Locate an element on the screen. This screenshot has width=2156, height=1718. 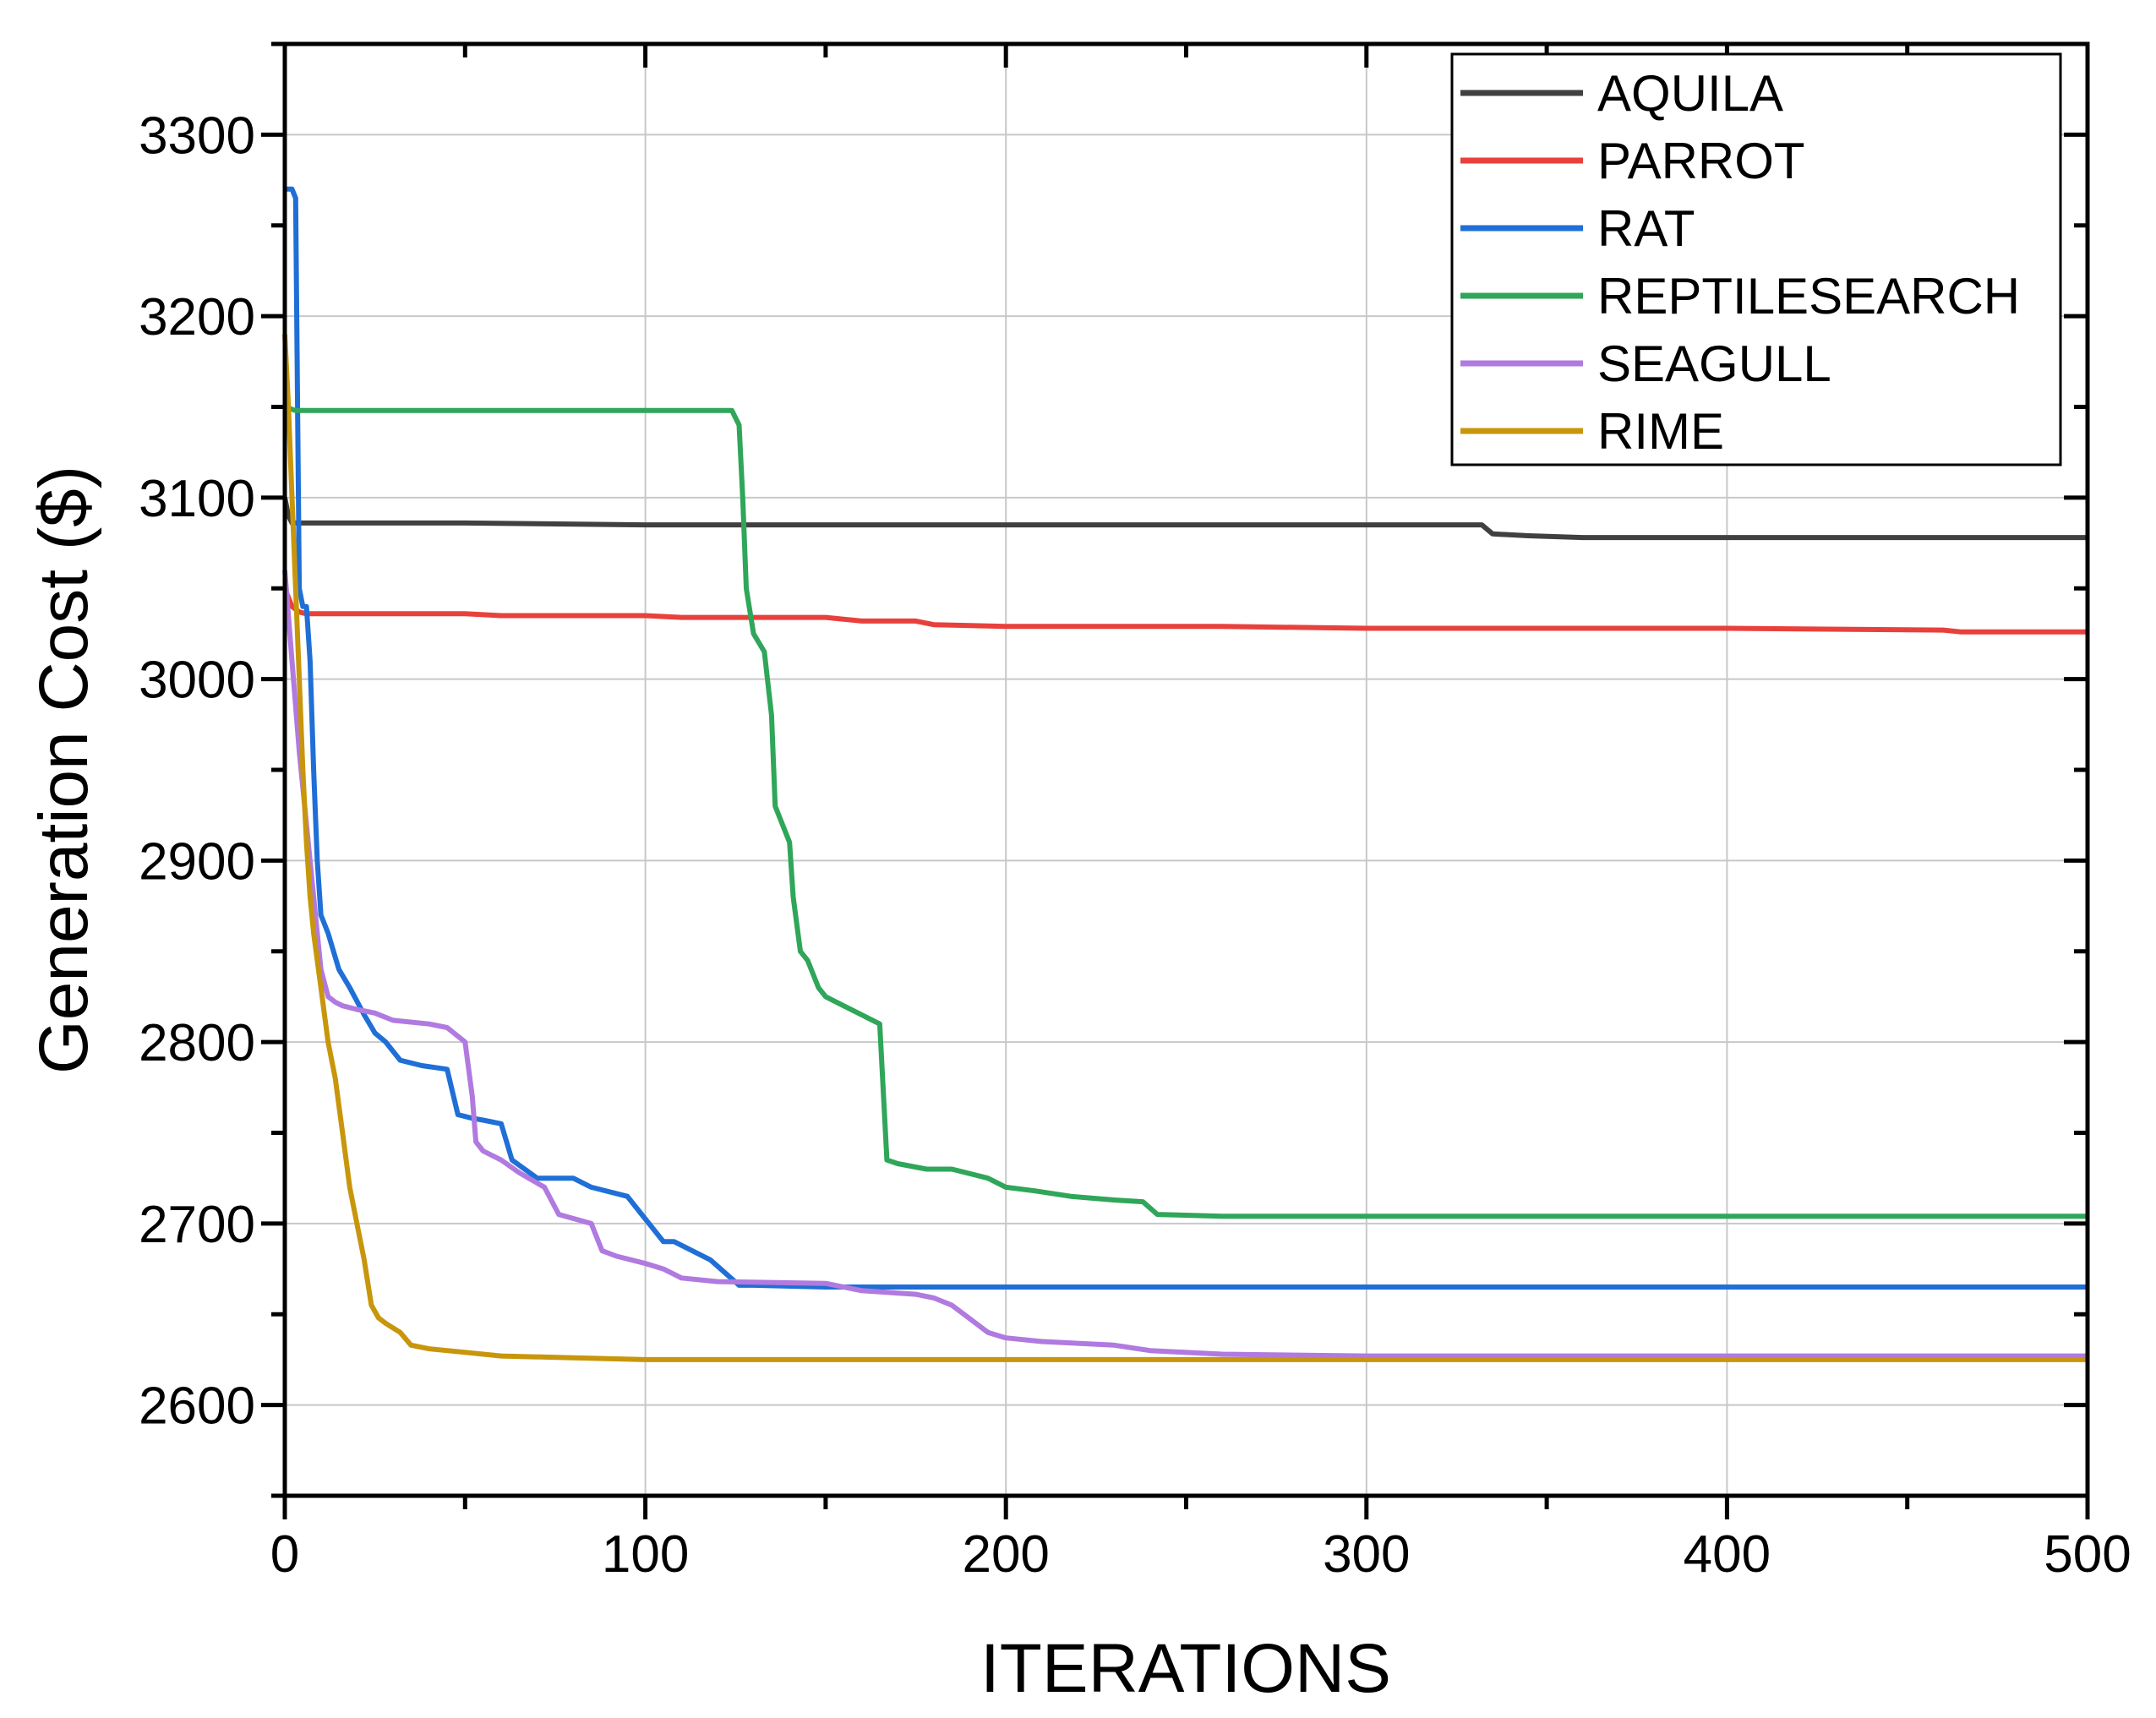
x-tick-label: 300 is located at coordinates (1366, 1554).